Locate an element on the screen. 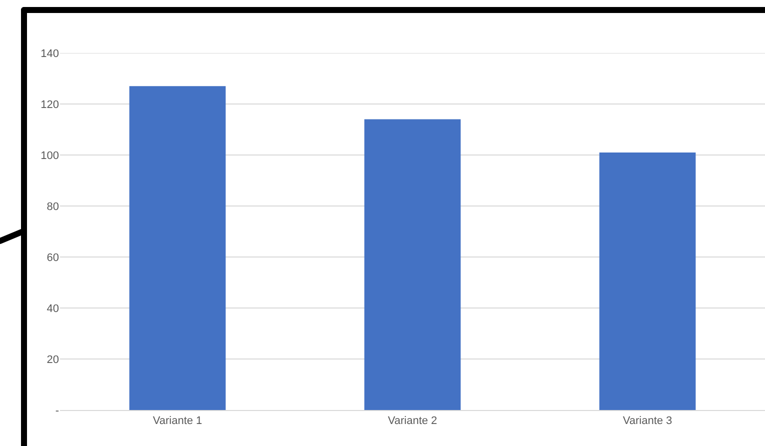  y-tick-label: 40 is located at coordinates (52, 308).